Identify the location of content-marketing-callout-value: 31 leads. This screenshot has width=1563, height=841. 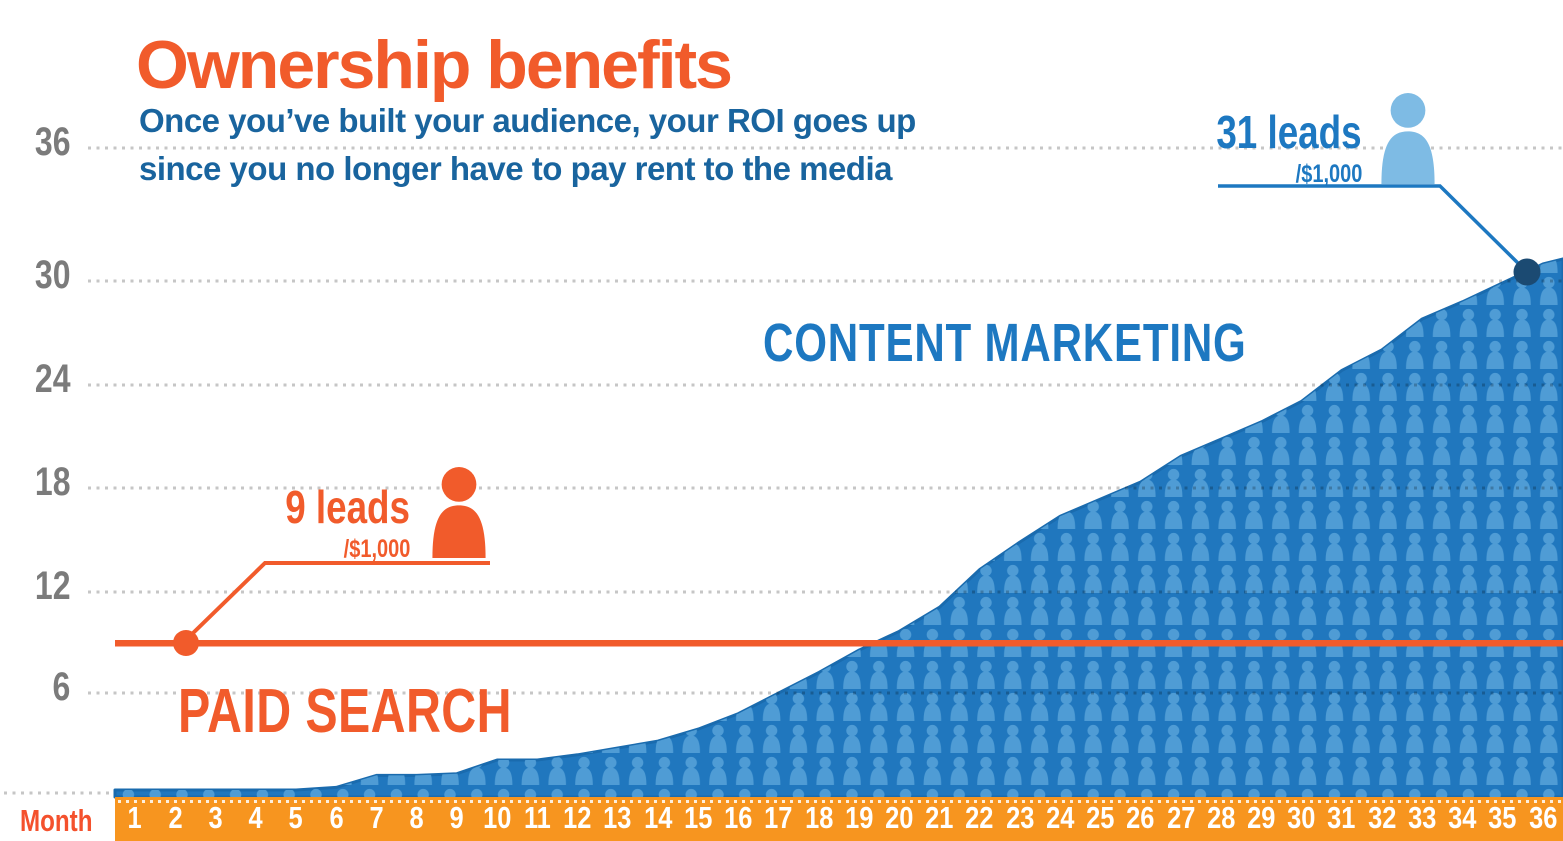
(1289, 132).